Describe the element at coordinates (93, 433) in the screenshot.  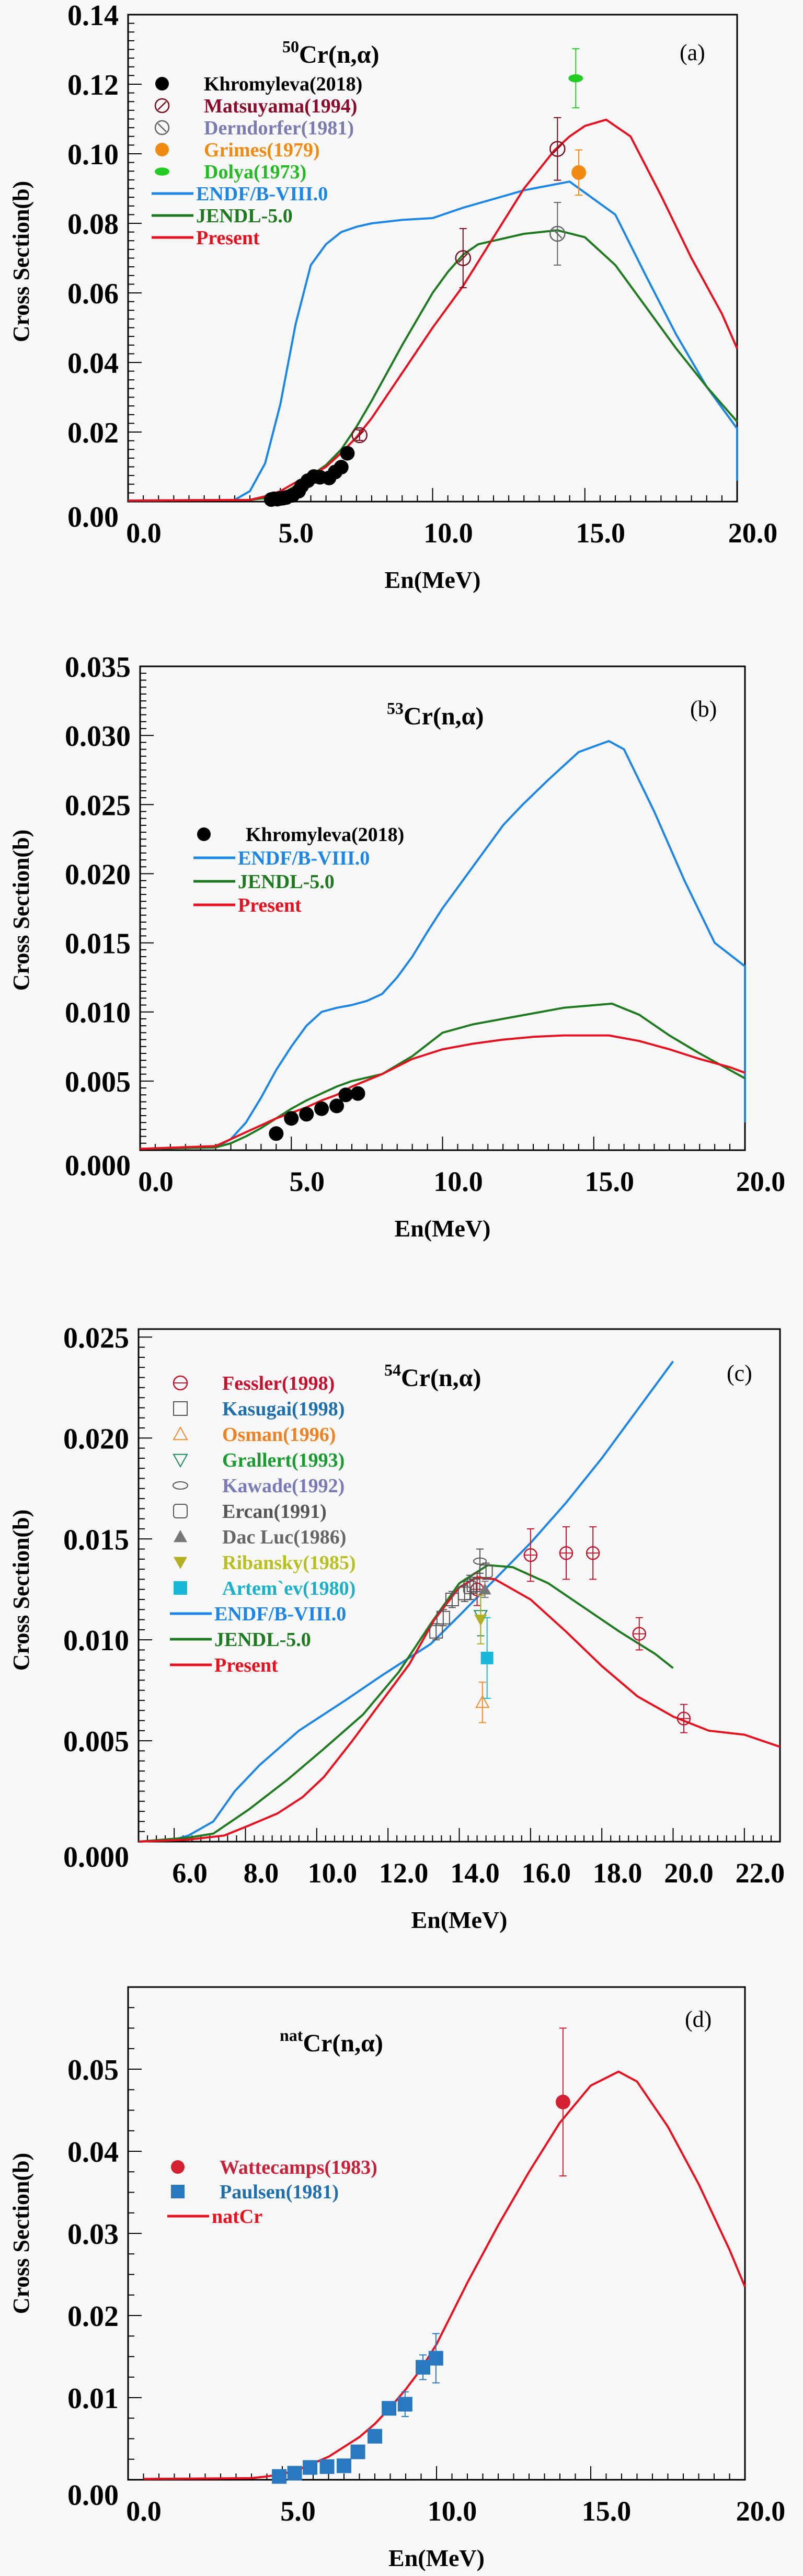
I see `y-tick-label: 0.02` at that location.